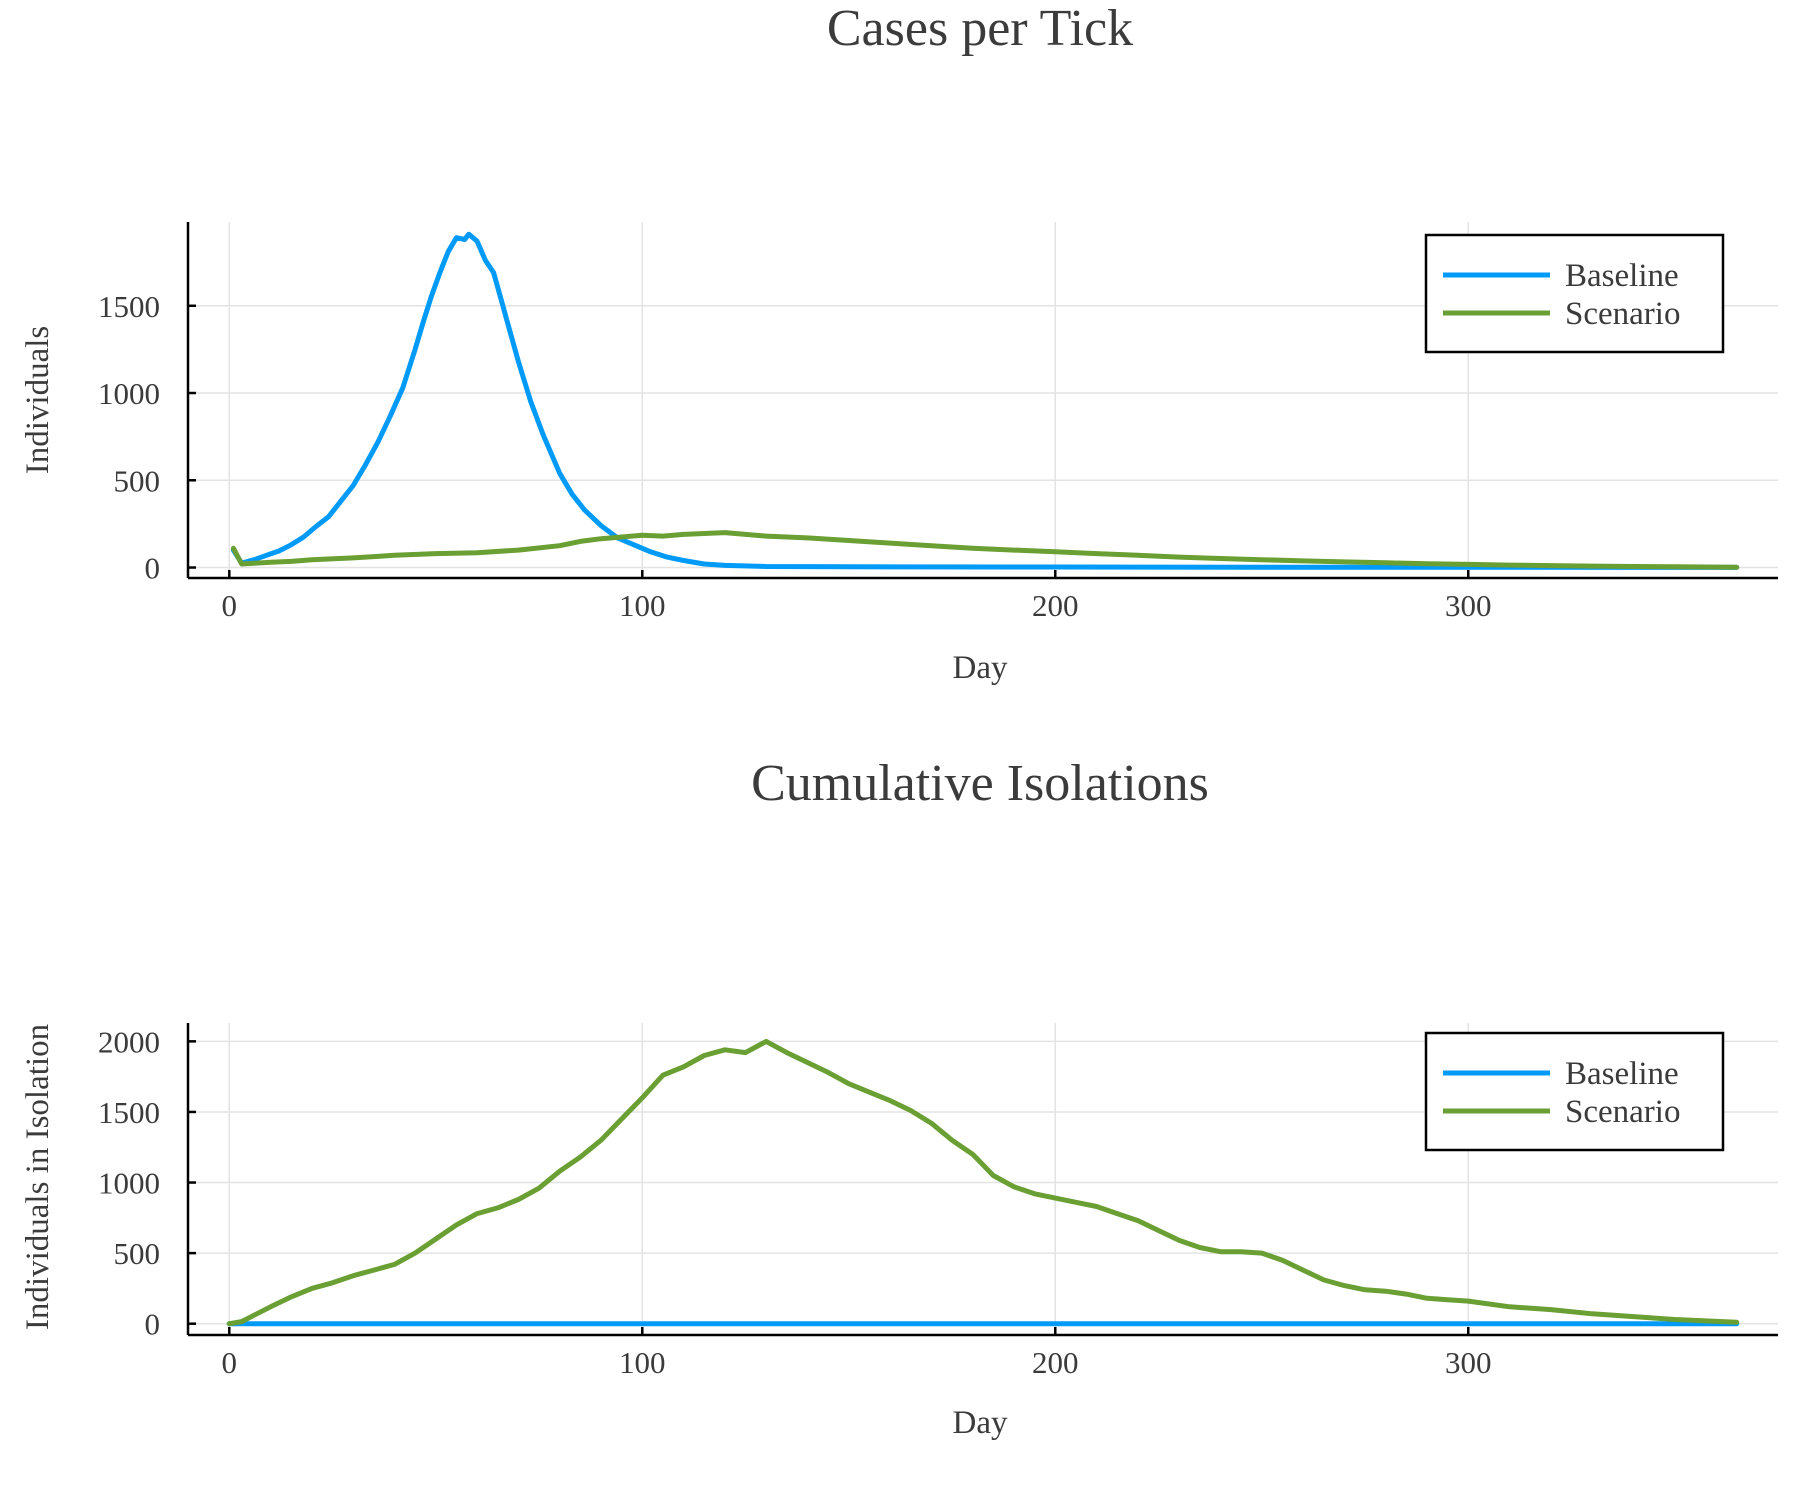 The height and width of the screenshot is (1500, 1800). Describe the element at coordinates (980, 28) in the screenshot. I see `chart-title: Cases per Tick` at that location.